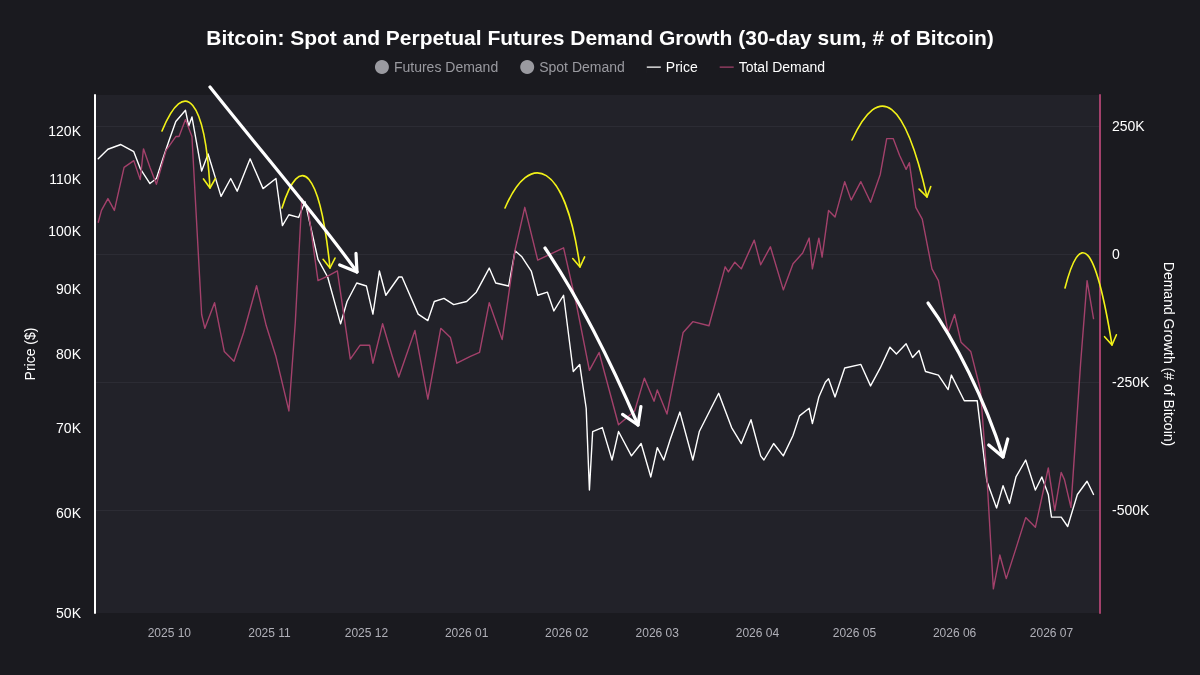 This screenshot has width=1200, height=675. Describe the element at coordinates (854, 633) in the screenshot. I see `x-tick-label: 2026 05` at that location.